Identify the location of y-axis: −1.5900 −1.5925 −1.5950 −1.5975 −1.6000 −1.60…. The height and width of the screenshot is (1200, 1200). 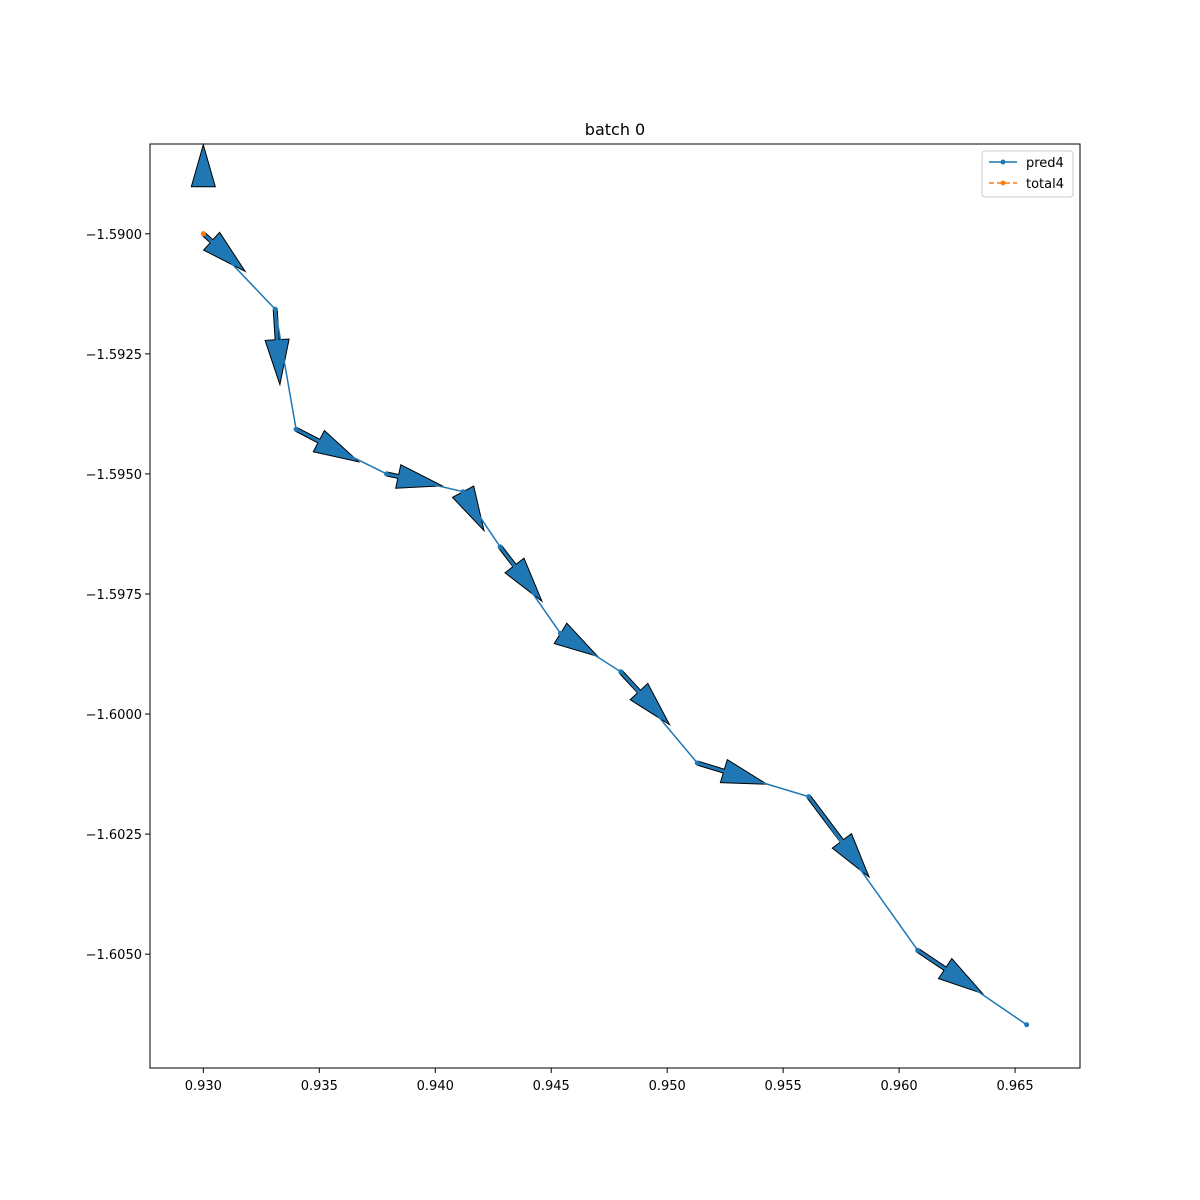
(118, 595).